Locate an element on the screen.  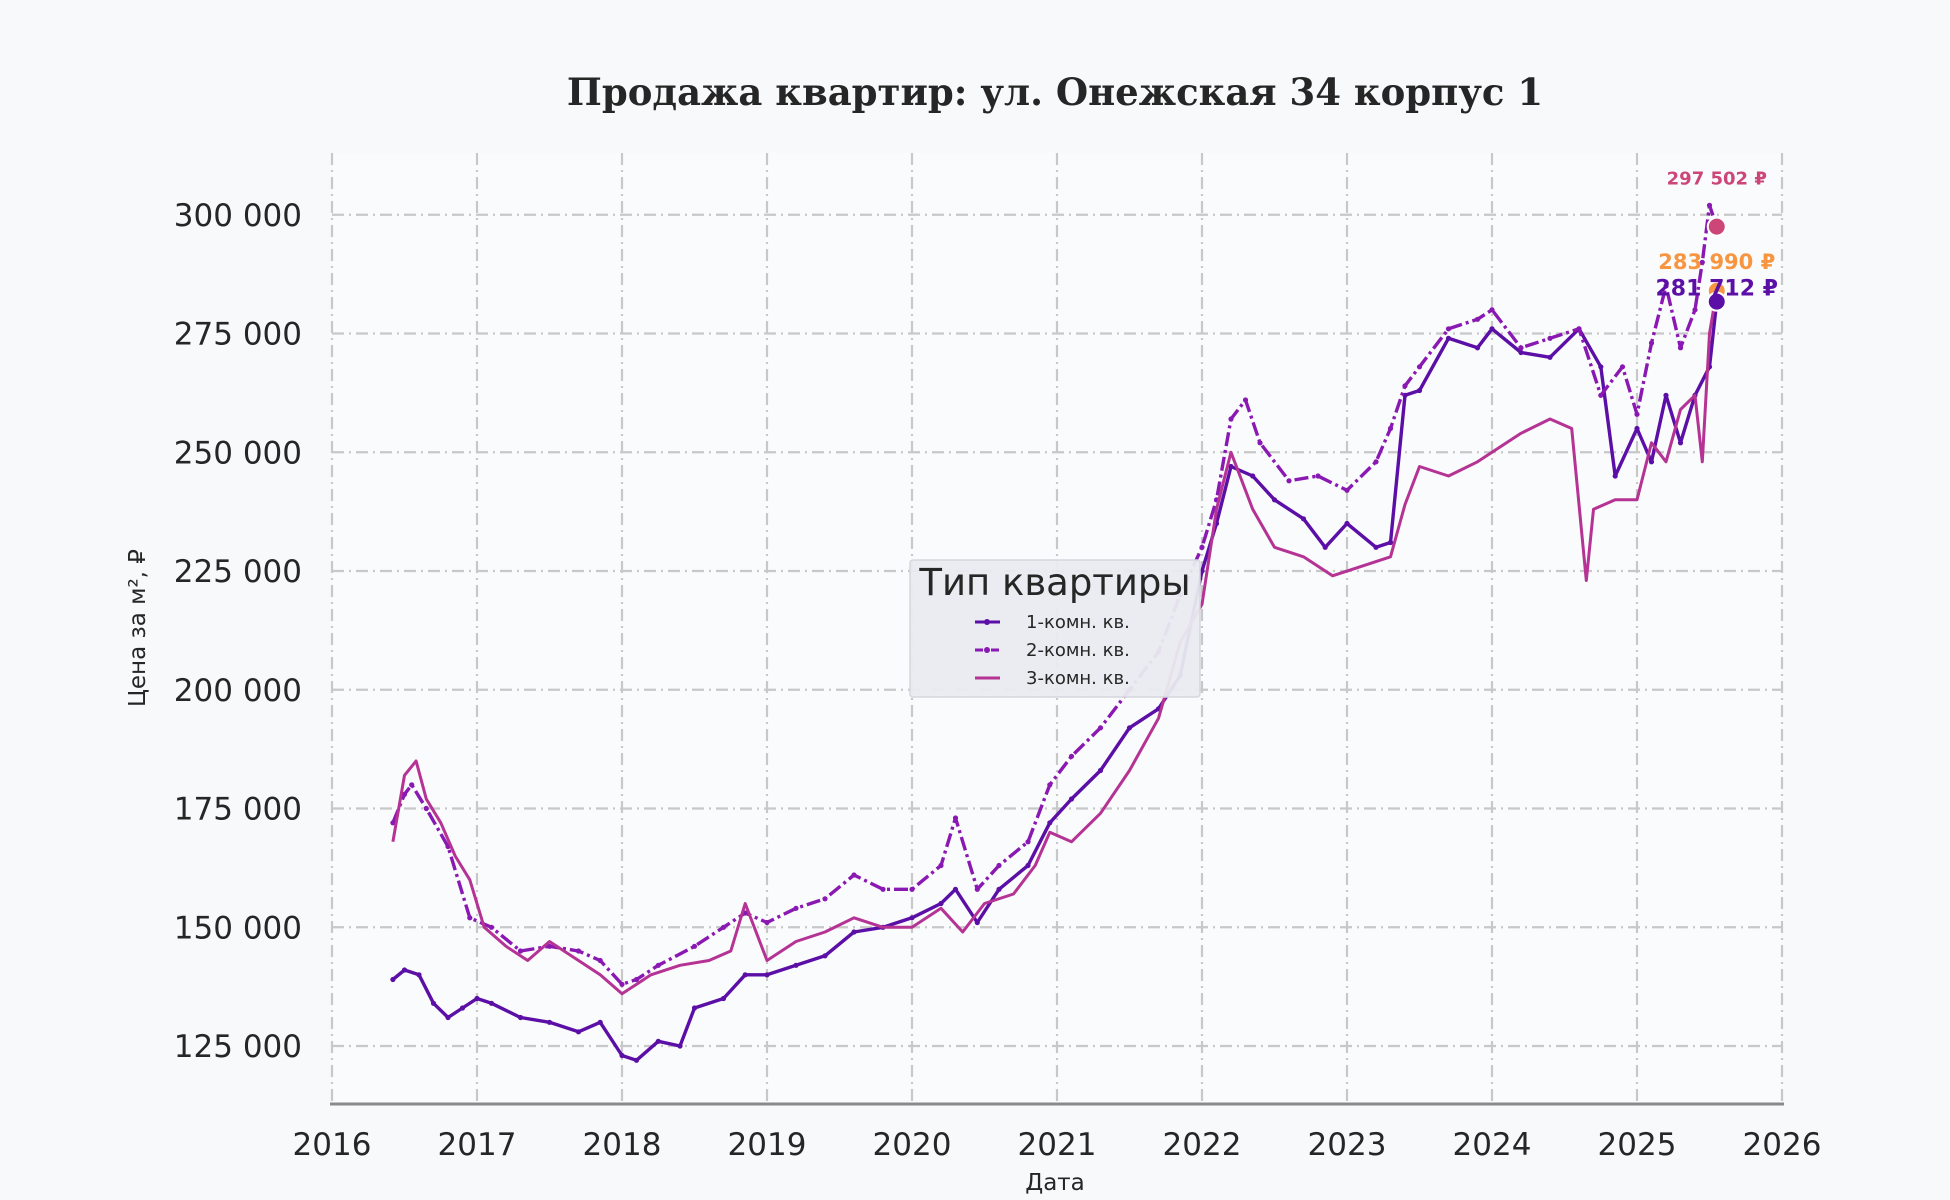
annotation-label-3: 281 712 ₽ is located at coordinates (1717, 289).